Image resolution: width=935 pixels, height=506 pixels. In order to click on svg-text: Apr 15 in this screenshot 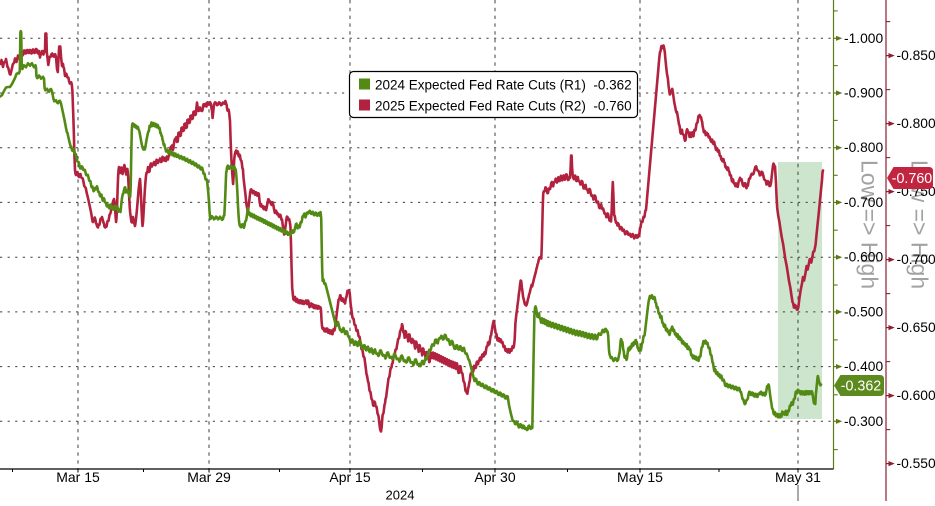, I will do `click(349, 477)`.